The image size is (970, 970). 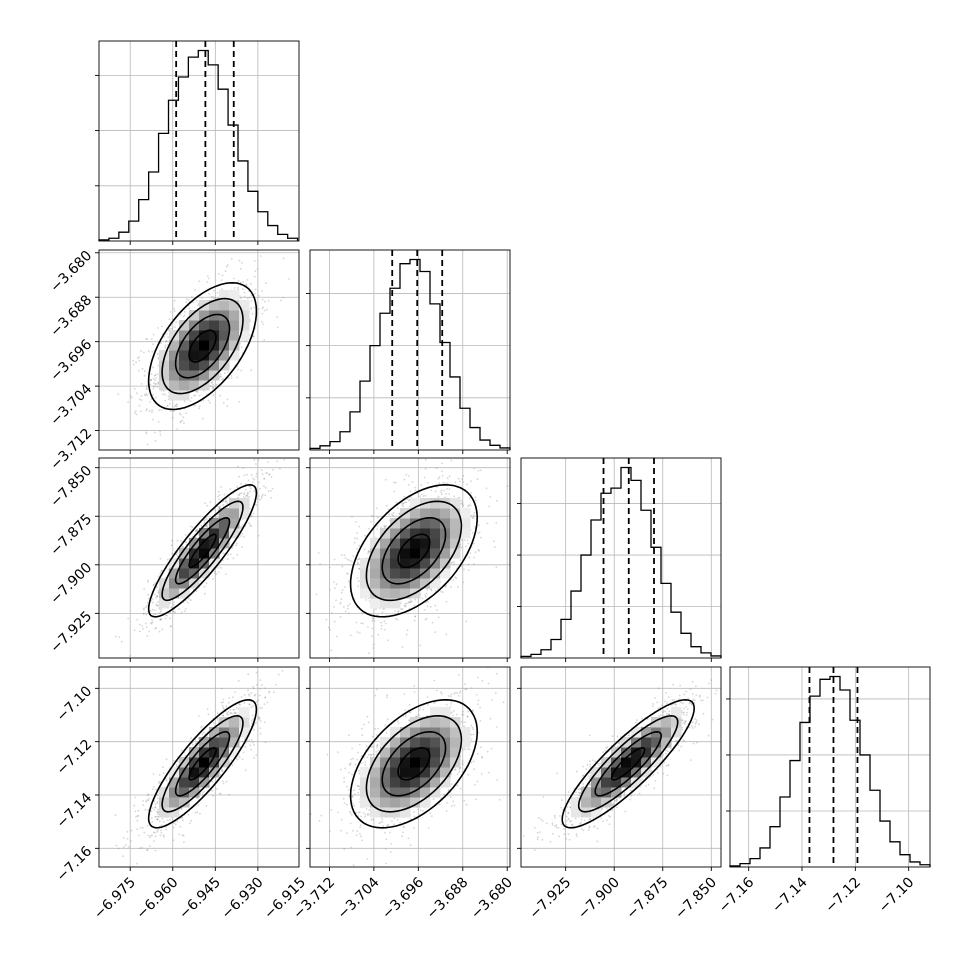 What do you see at coordinates (71, 450) in the screenshot?
I see `y-tick-label: −3.712` at bounding box center [71, 450].